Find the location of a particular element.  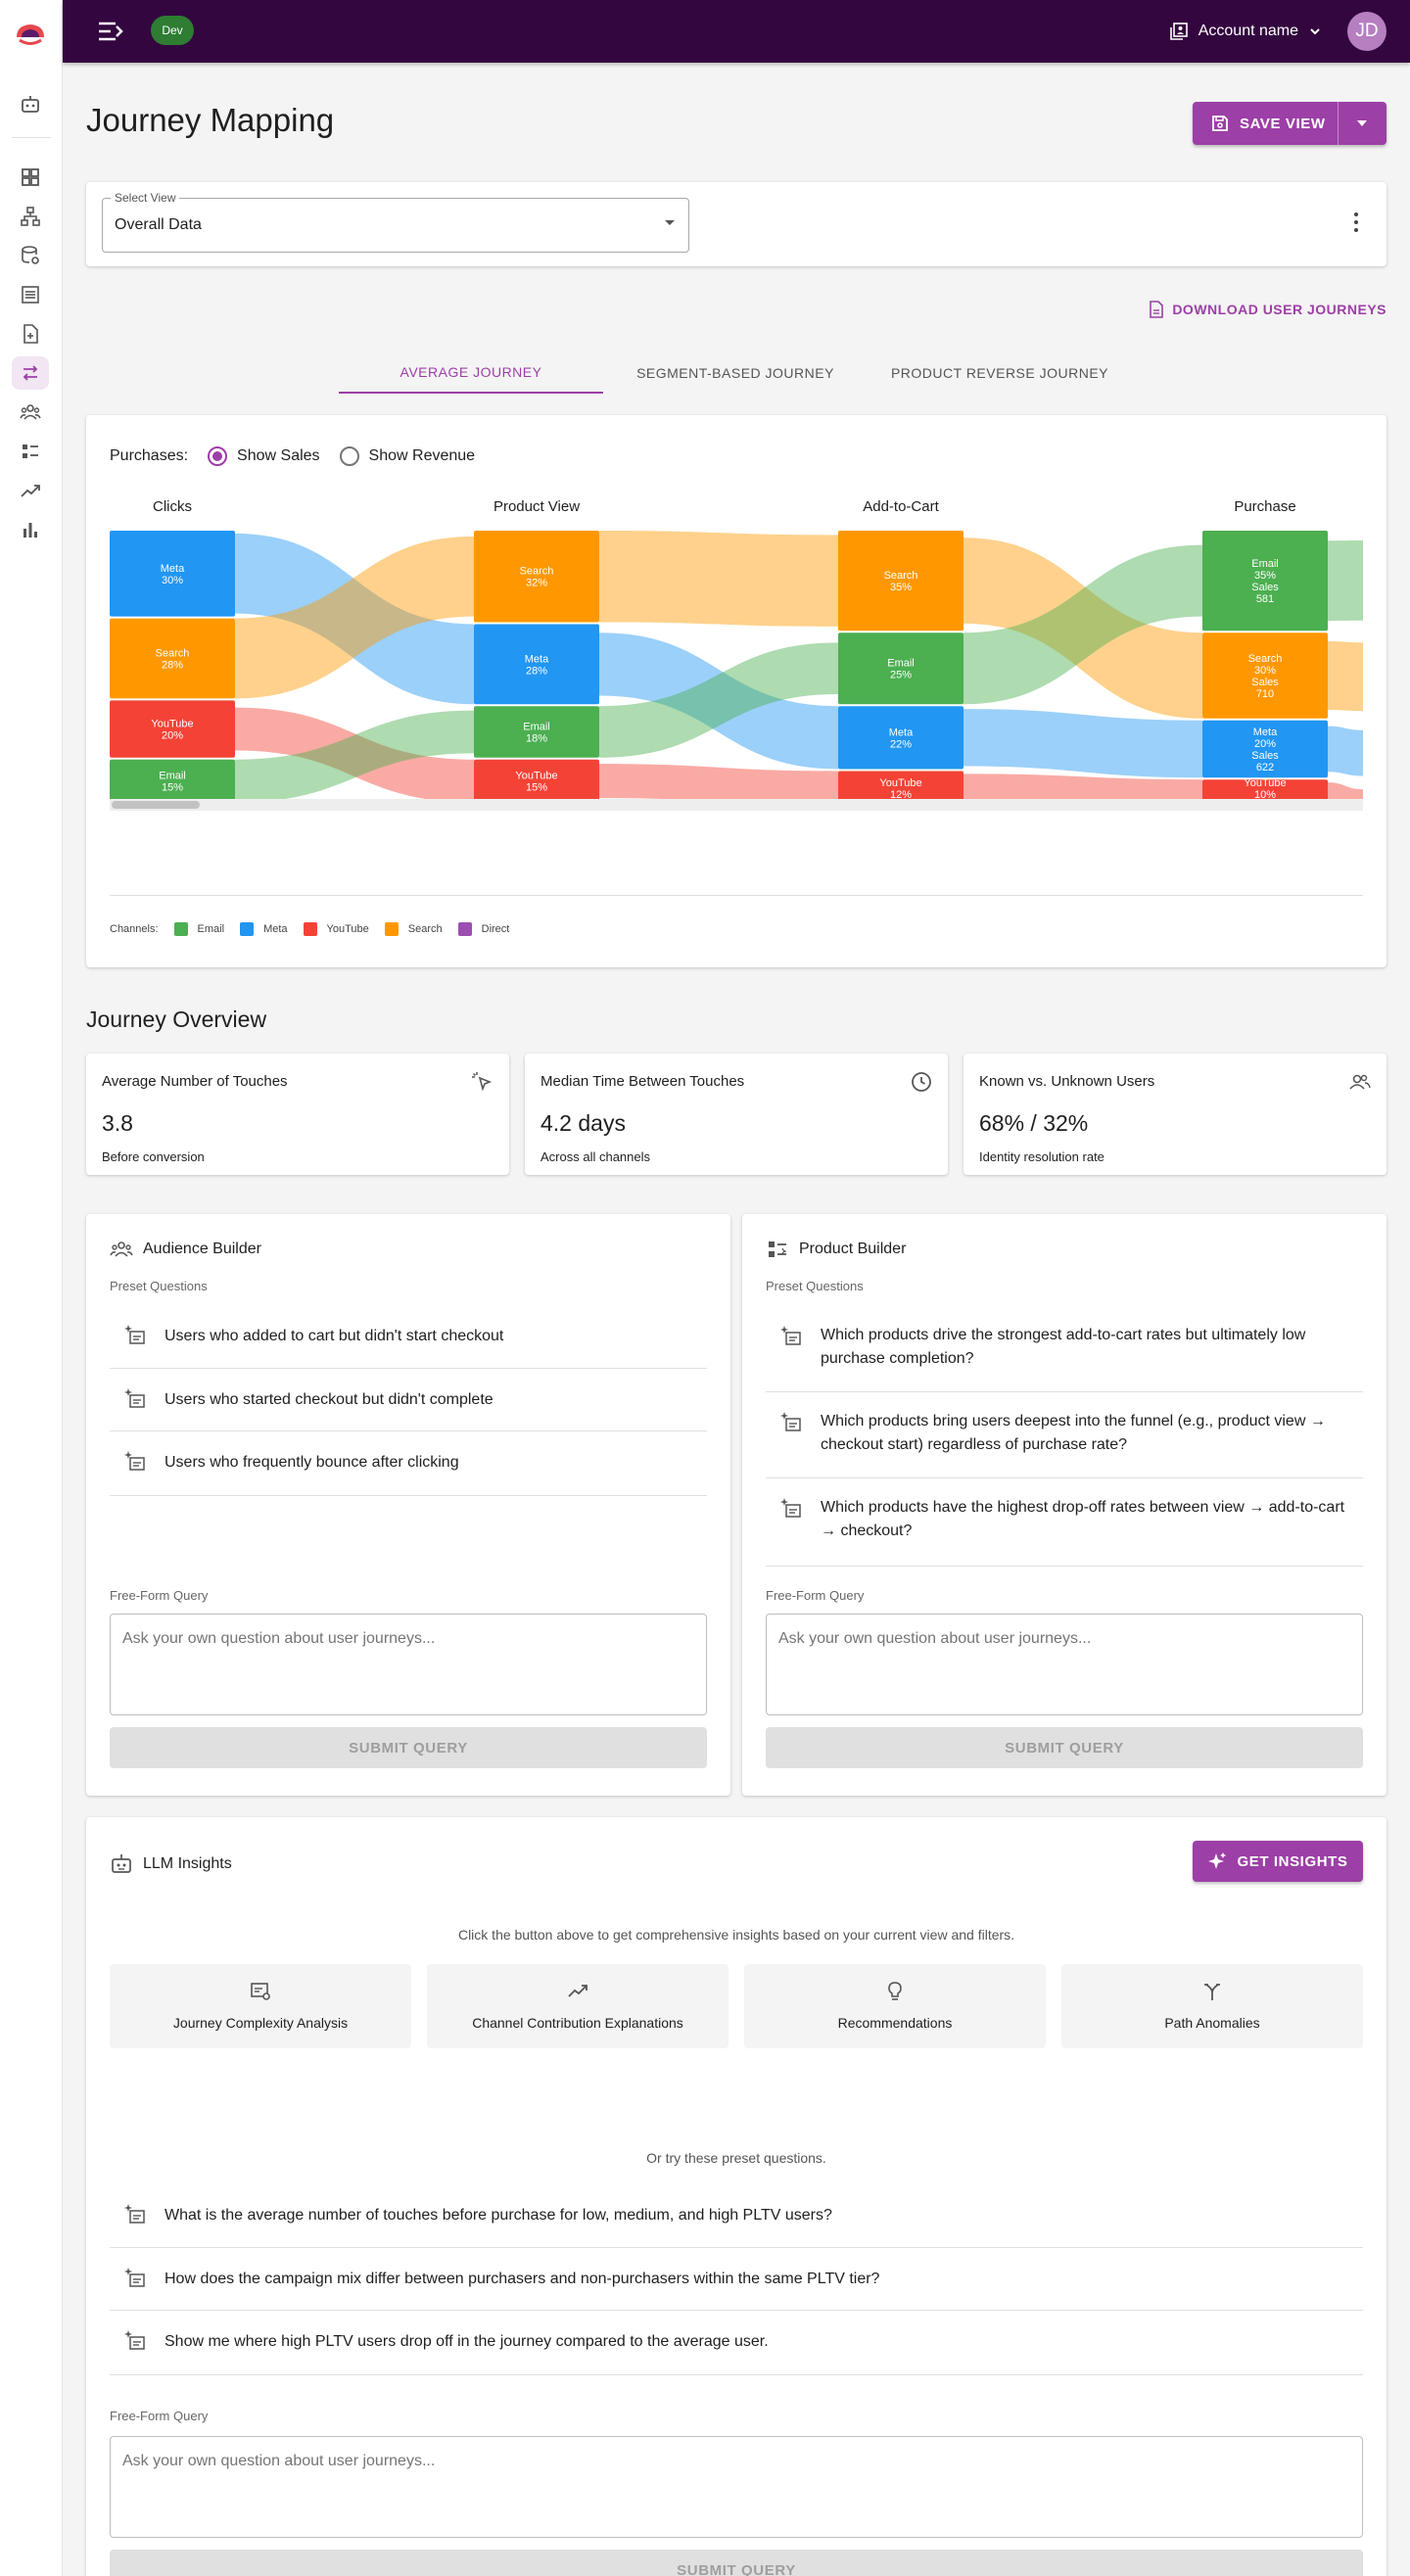

insight-tile-recommendations: Recommendations is located at coordinates (895, 2006).